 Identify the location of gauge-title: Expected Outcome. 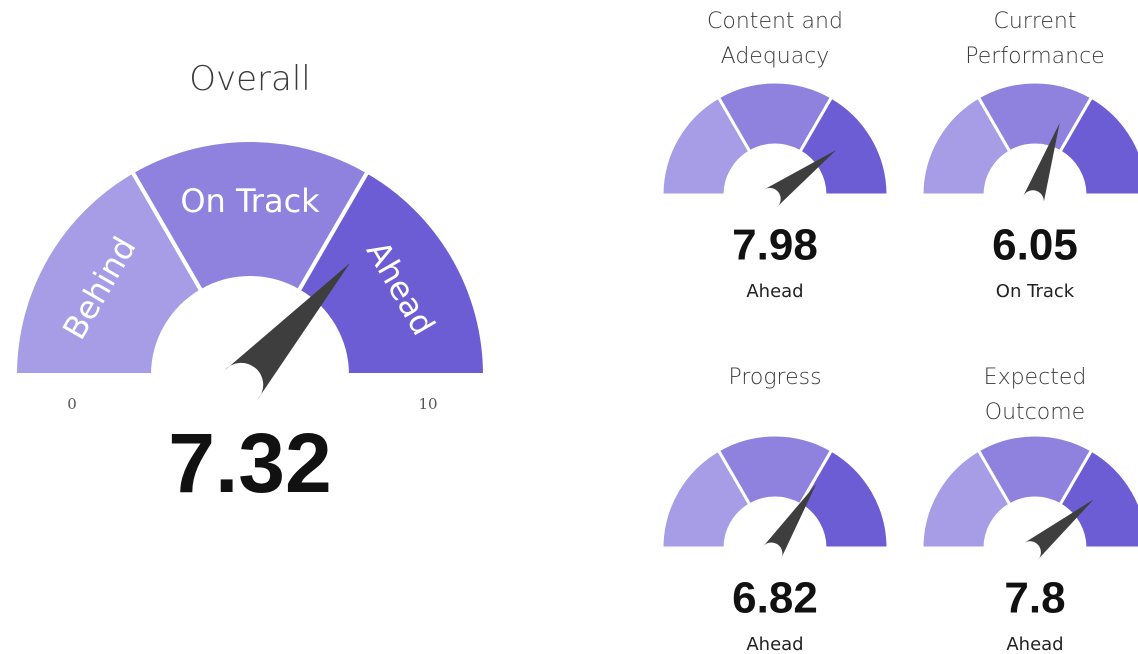
(1035, 395).